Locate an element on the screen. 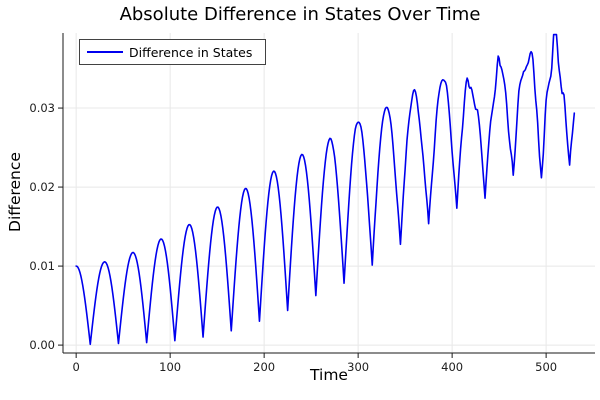  x-tick-label: 300 is located at coordinates (358, 367).